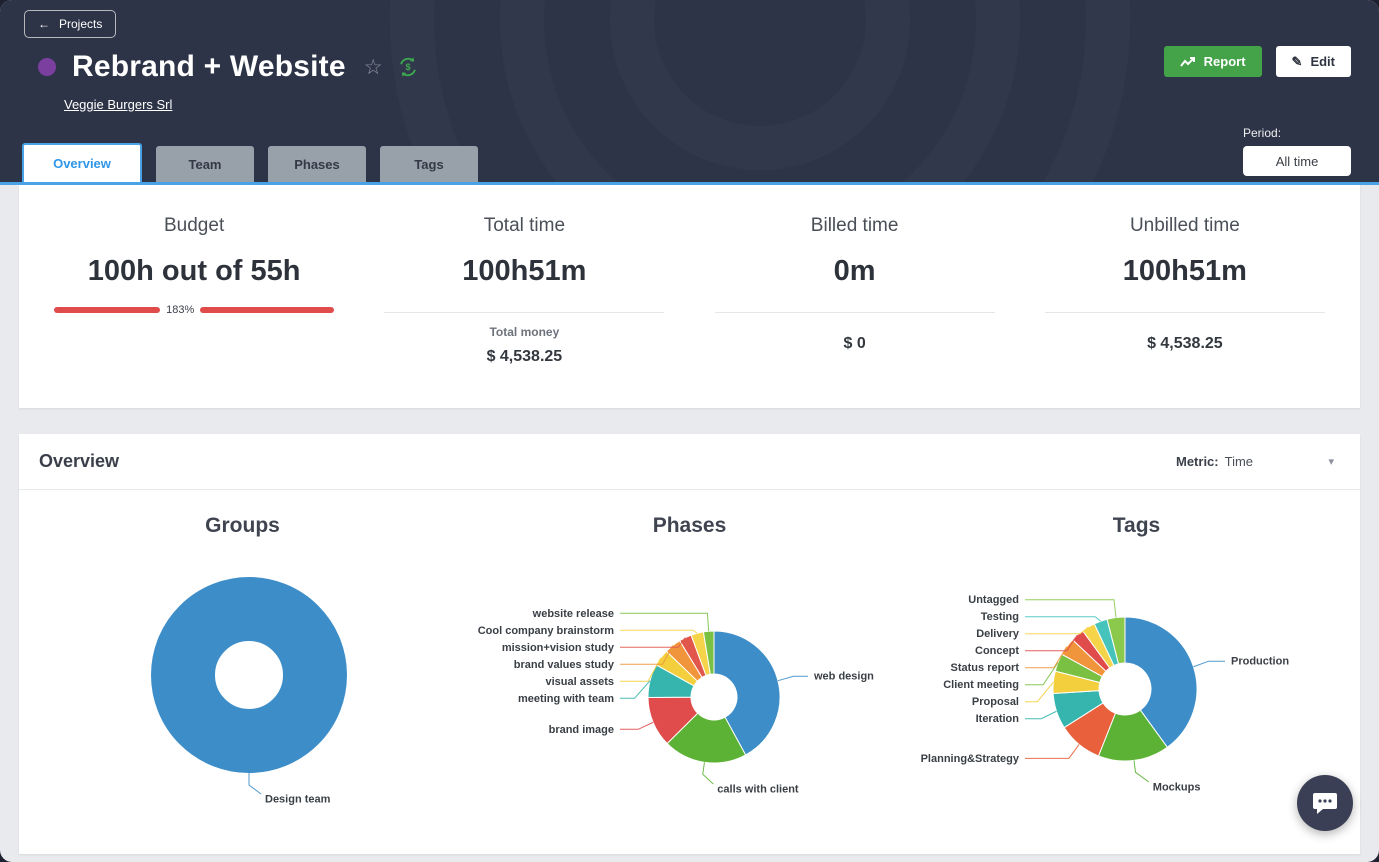  I want to click on back-button-label: Projects, so click(81, 24).